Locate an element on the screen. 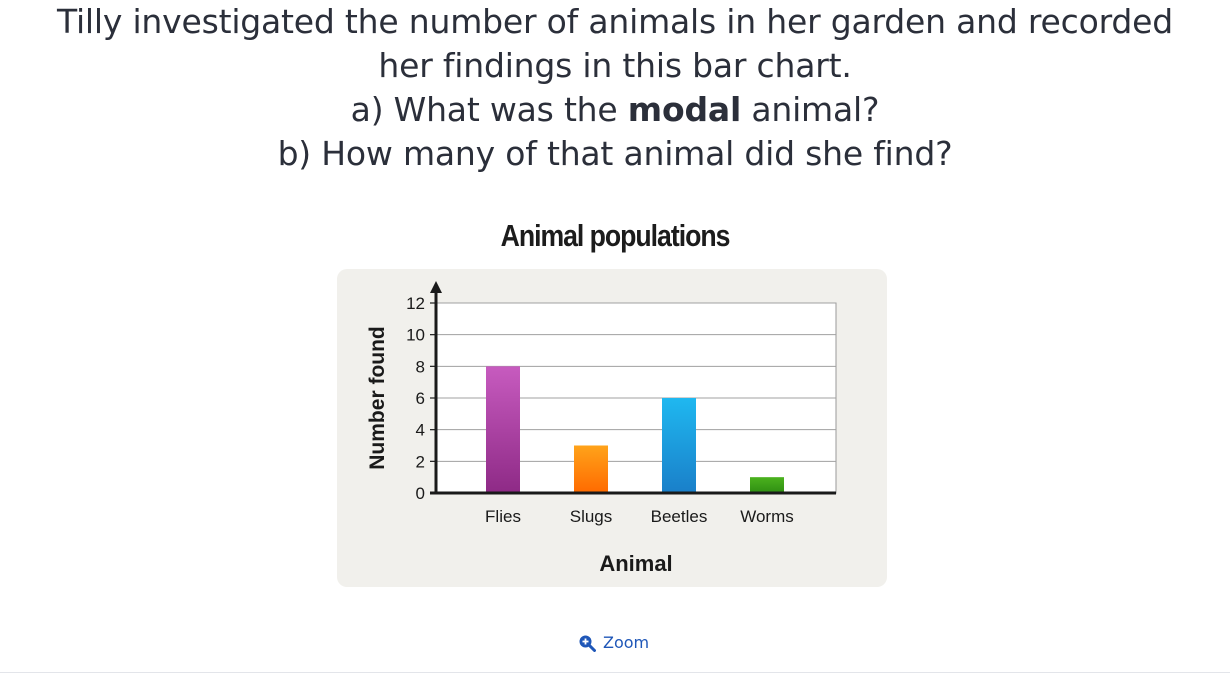 This screenshot has height=675, width=1230. y-tick-label: 2 is located at coordinates (420, 461).